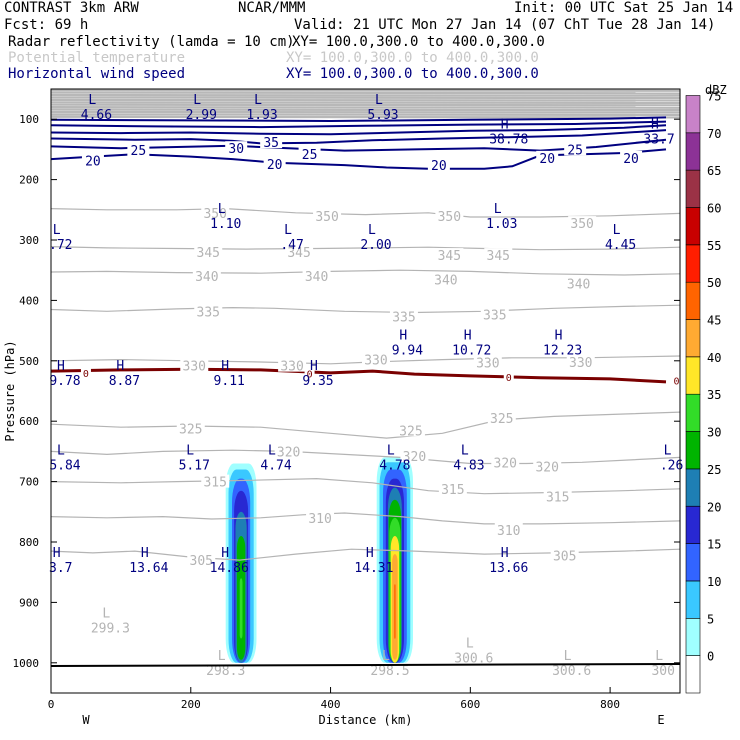 The width and height of the screenshot is (740, 740). Describe the element at coordinates (716, 90) in the screenshot. I see `colorbar-unit: dBZ` at that location.